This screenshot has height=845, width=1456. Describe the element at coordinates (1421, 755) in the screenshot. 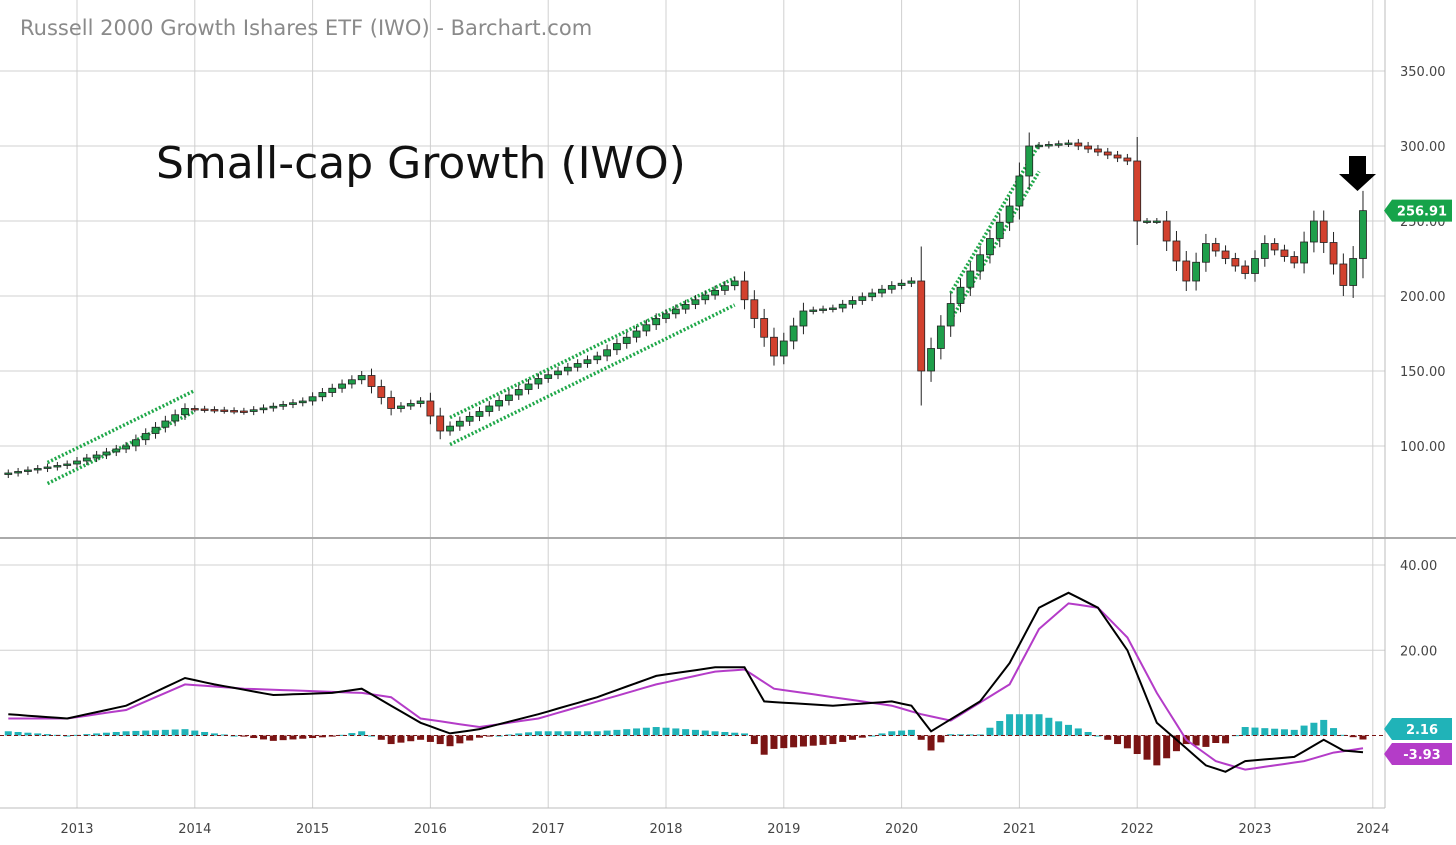

I see `signal-badge-text: -3.93` at that location.